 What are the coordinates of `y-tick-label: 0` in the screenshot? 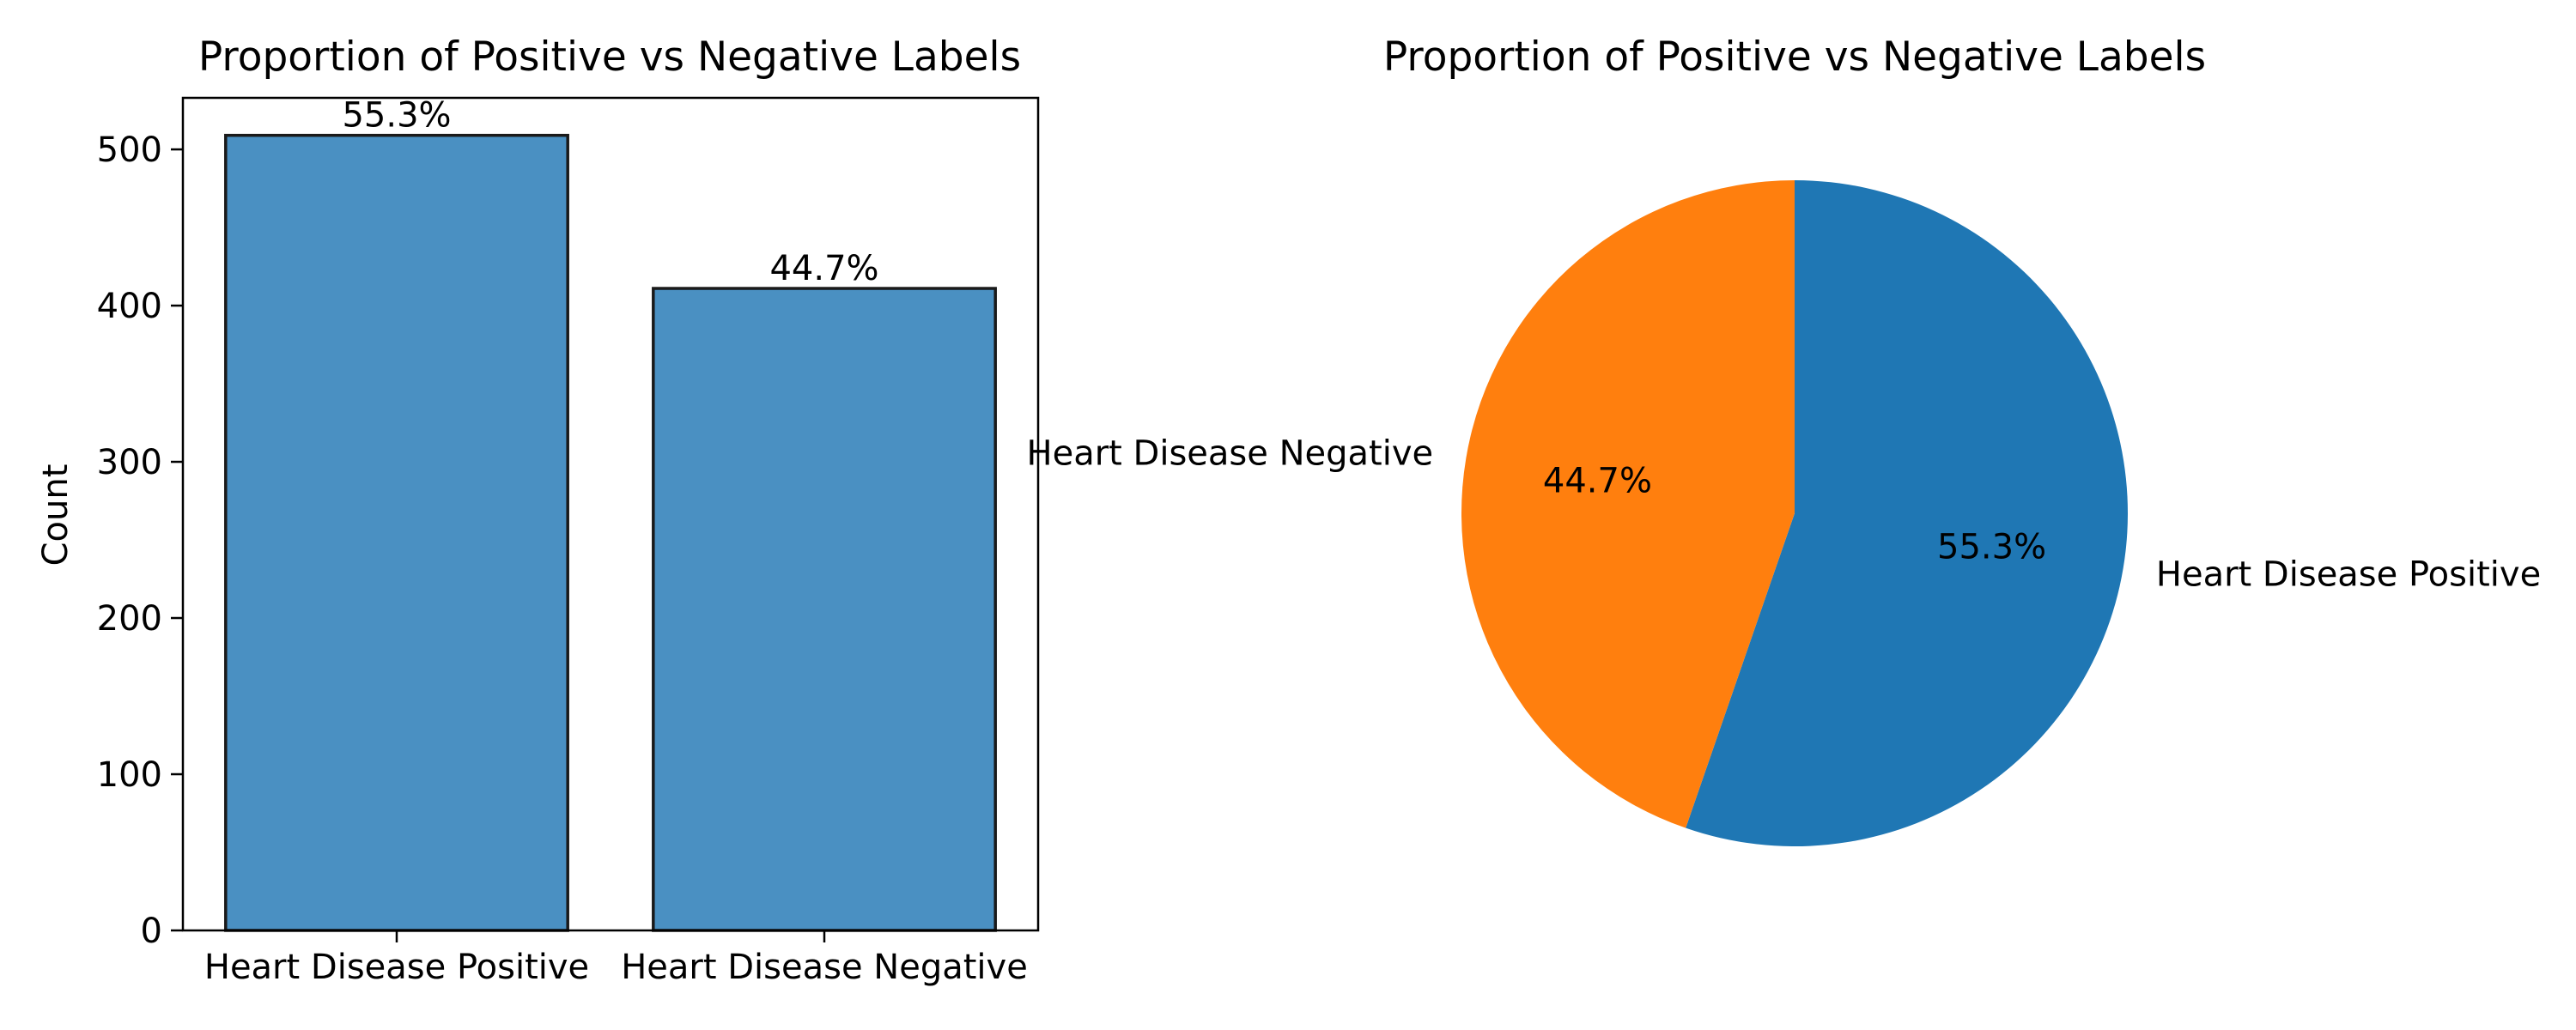 It's located at (151, 931).